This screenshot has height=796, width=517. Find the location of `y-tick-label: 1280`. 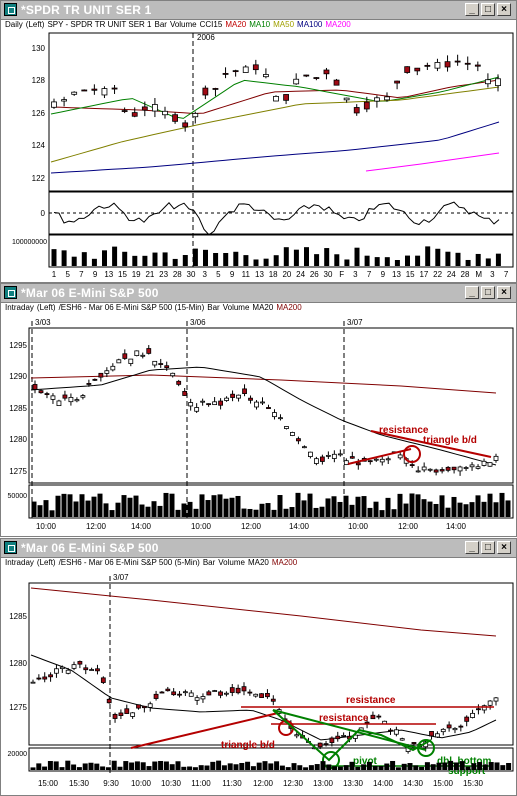

y-tick-label: 1280 is located at coordinates (18, 439).